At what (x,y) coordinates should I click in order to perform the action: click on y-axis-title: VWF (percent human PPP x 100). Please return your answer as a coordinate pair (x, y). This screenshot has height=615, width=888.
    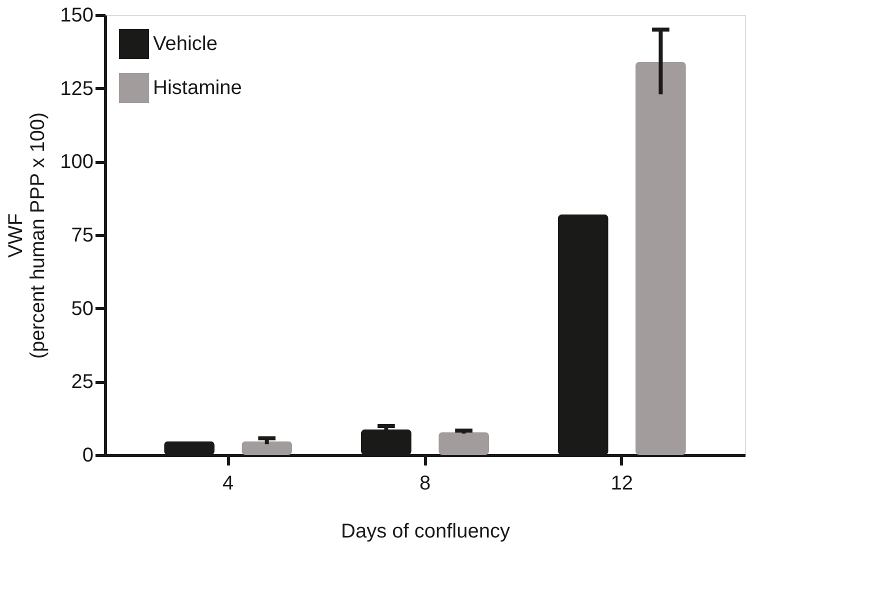
    Looking at the image, I should click on (27, 235).